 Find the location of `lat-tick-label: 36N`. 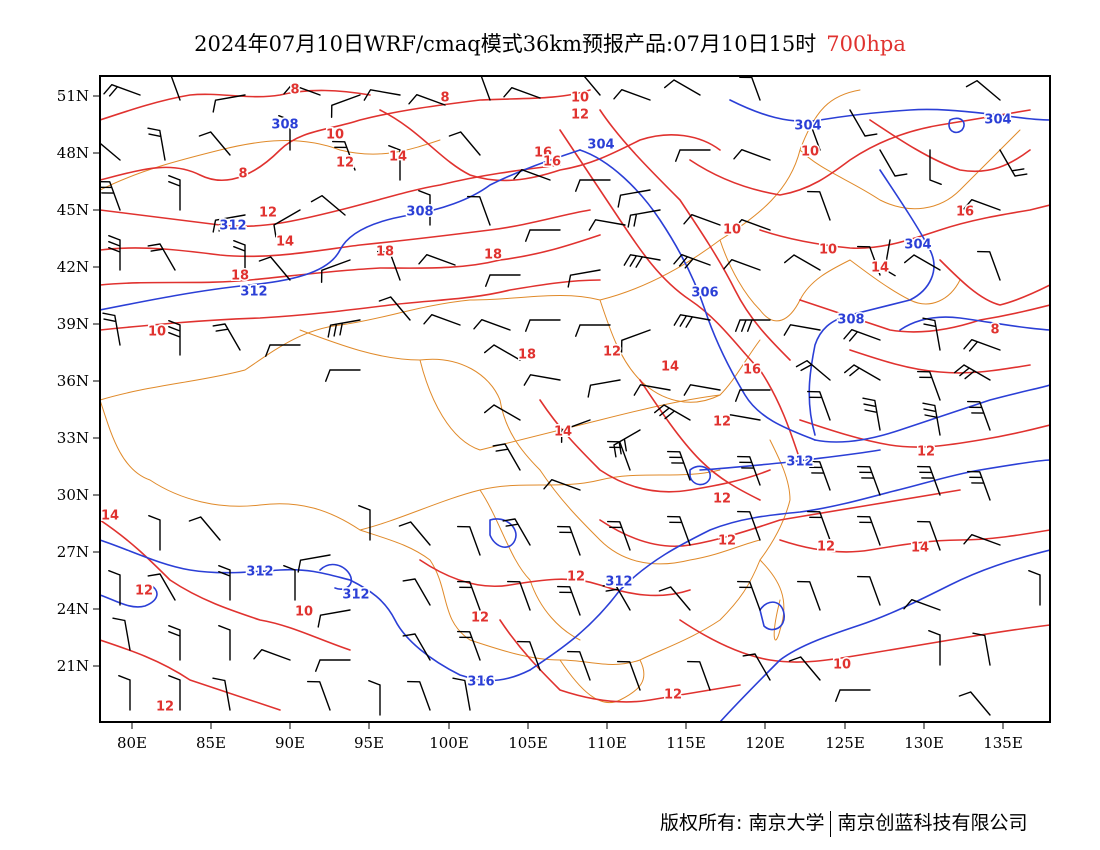

lat-tick-label: 36N is located at coordinates (73, 381).